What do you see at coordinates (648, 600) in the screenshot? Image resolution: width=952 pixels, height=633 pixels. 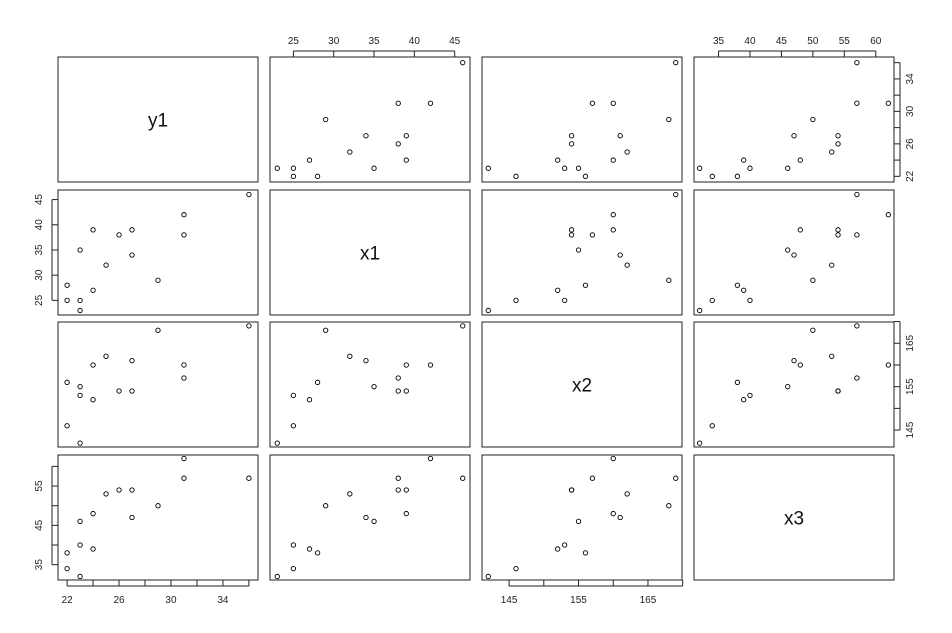 I see `tick-label-x2-165: 165` at bounding box center [648, 600].